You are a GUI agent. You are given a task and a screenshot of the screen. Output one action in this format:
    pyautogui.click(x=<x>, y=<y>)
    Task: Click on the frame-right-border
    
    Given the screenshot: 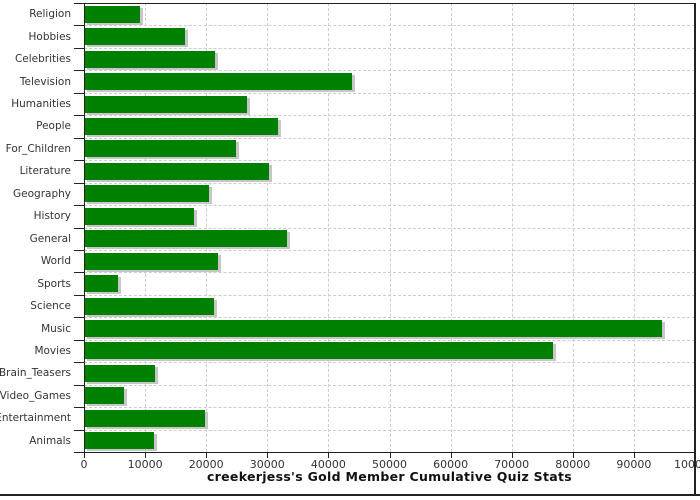 What is the action you would take?
    pyautogui.click(x=695, y=249)
    